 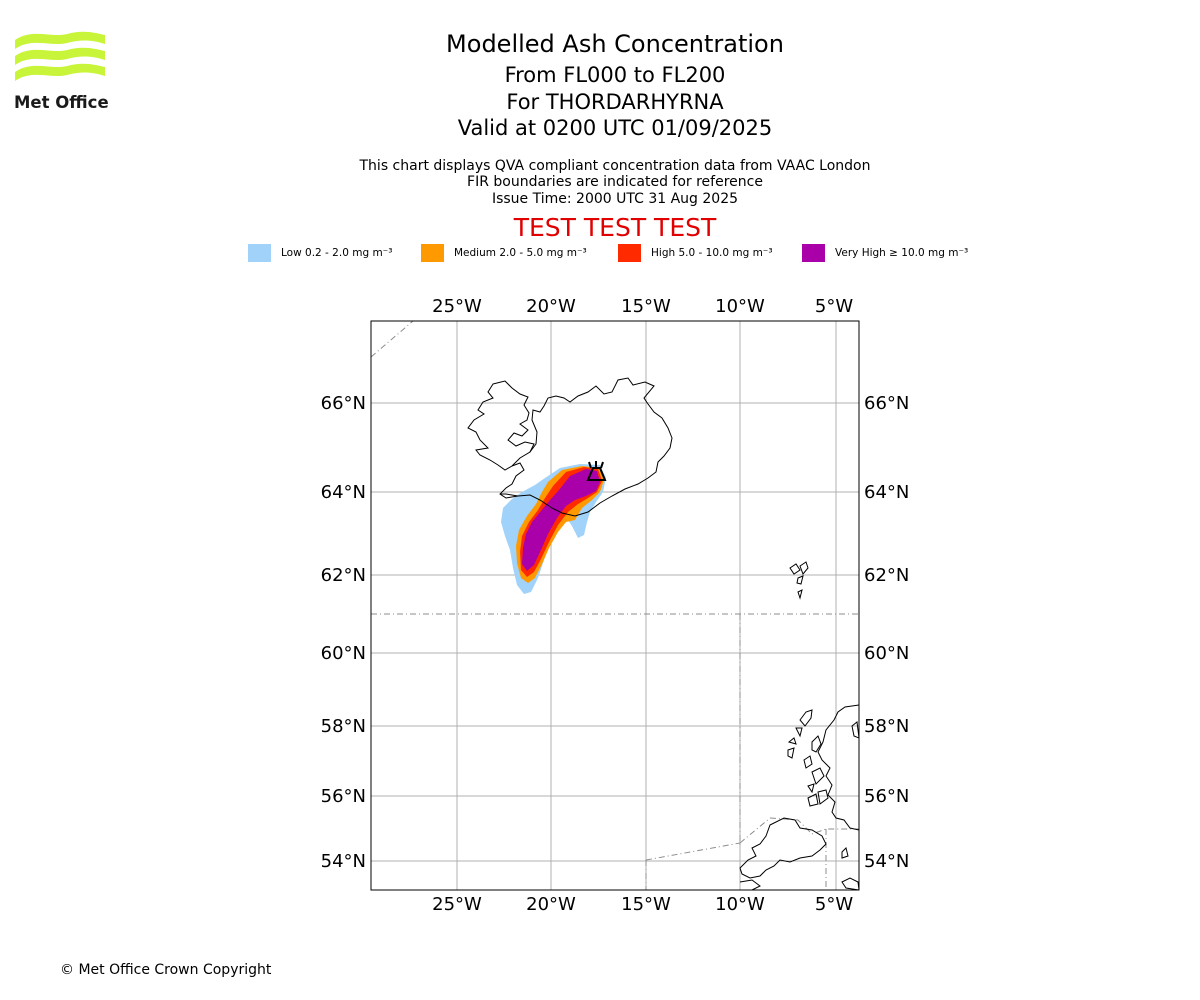 I want to click on lat-label-left: 58°N, so click(x=343, y=726).